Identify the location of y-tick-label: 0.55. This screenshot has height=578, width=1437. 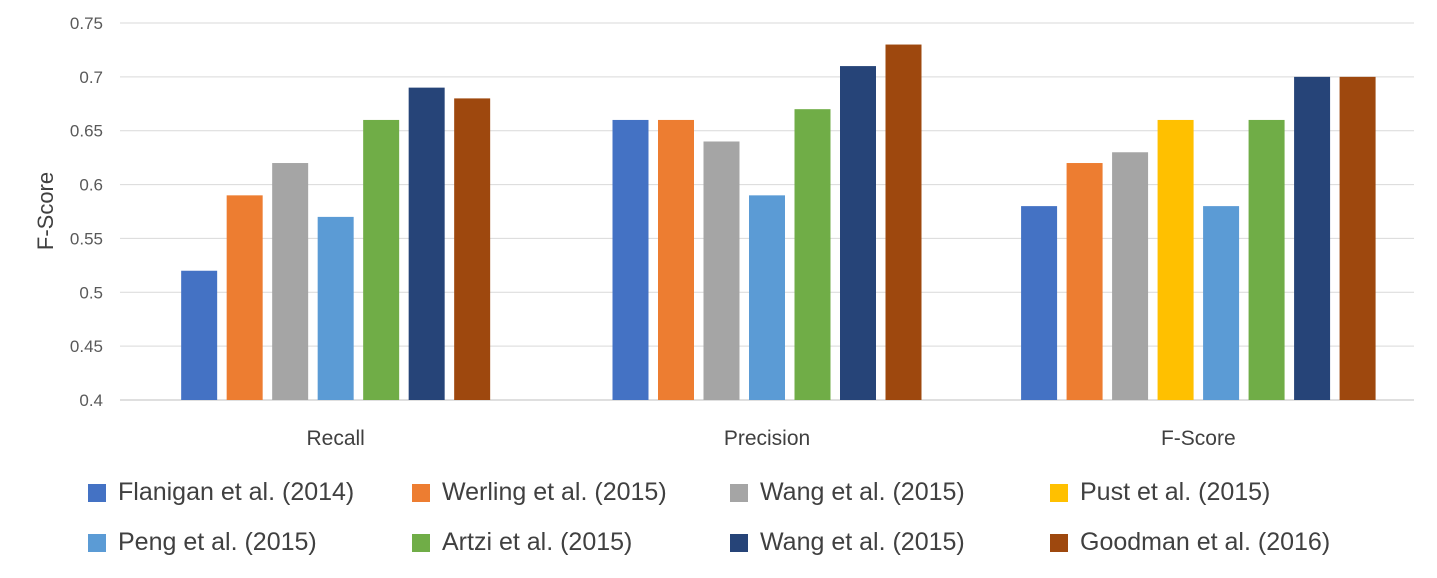
(86, 238).